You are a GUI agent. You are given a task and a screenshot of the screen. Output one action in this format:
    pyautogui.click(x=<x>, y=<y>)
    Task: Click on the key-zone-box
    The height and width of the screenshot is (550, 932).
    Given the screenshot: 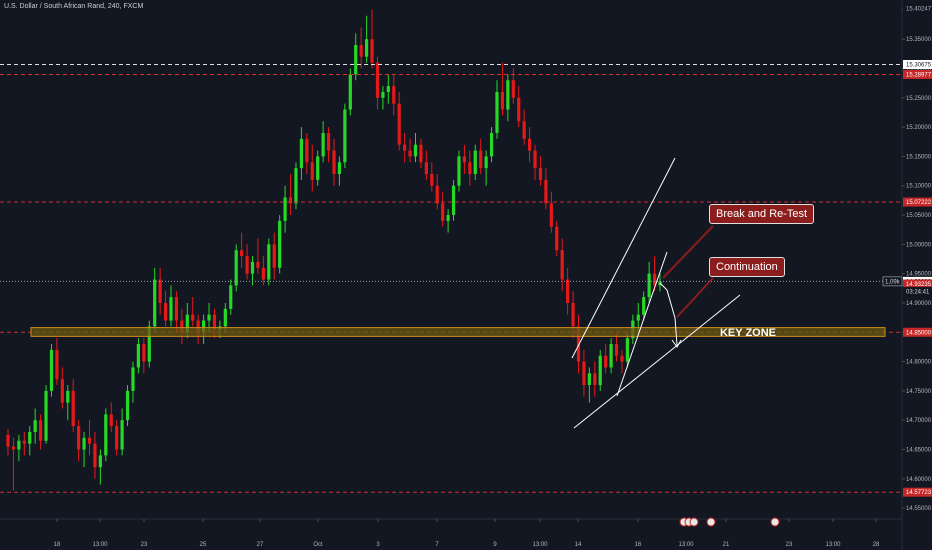 What is the action you would take?
    pyautogui.click(x=458, y=332)
    